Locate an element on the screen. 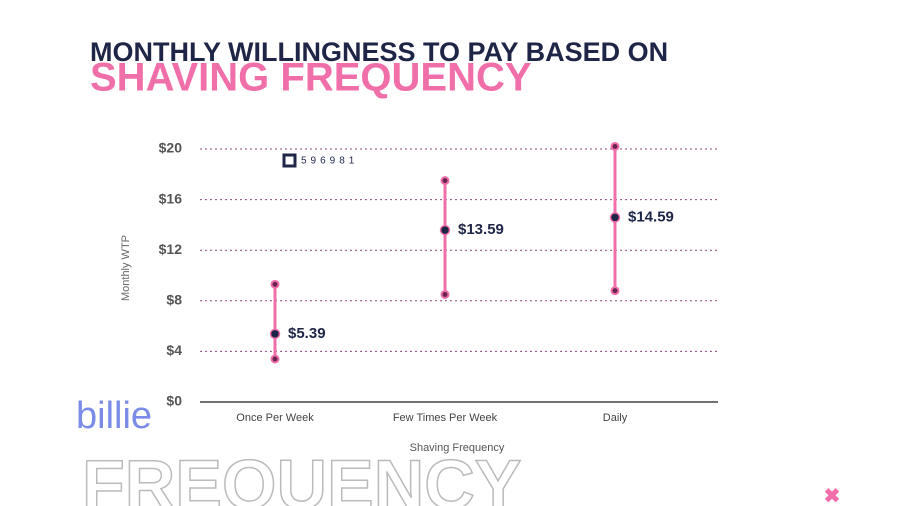  logo: billie is located at coordinates (114, 416).